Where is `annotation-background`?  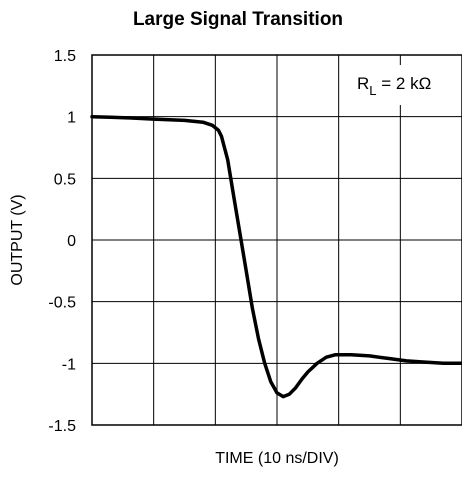
annotation-background is located at coordinates (400, 85).